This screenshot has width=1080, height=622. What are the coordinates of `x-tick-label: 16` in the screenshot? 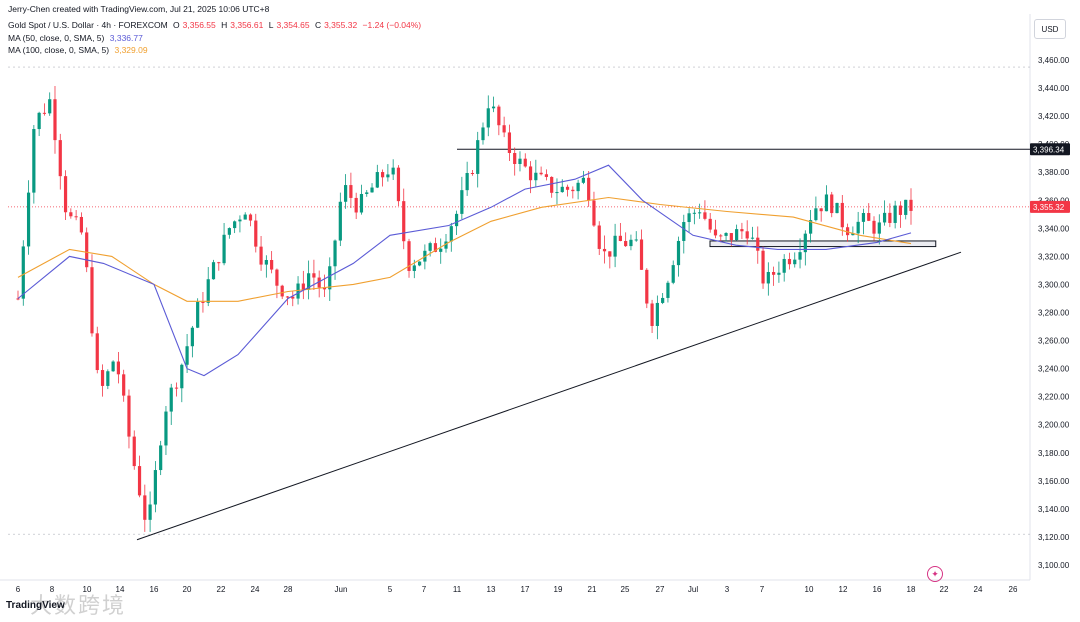 It's located at (877, 589).